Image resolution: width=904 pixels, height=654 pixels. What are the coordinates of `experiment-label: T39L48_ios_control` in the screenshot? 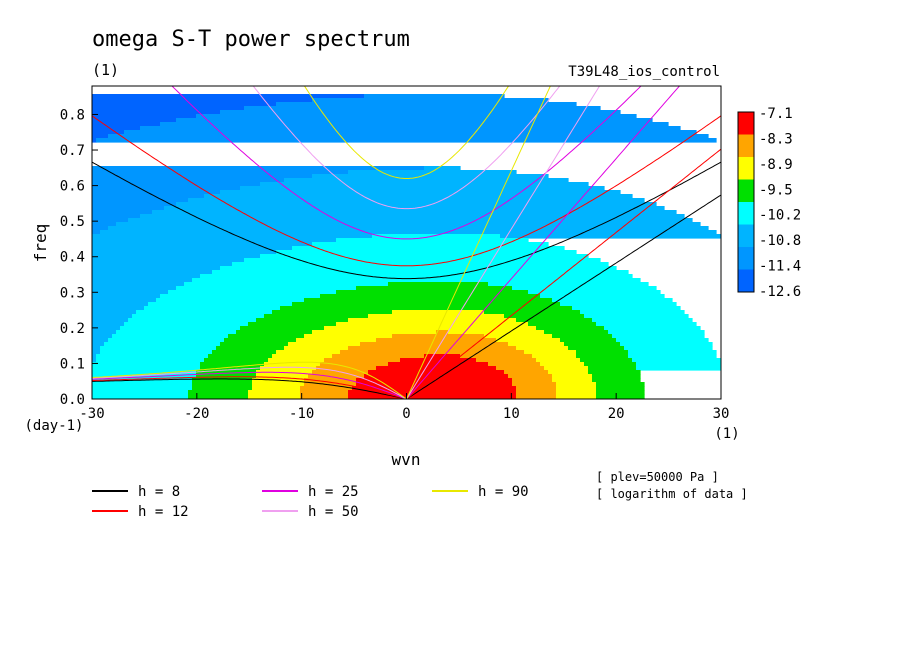 It's located at (644, 72).